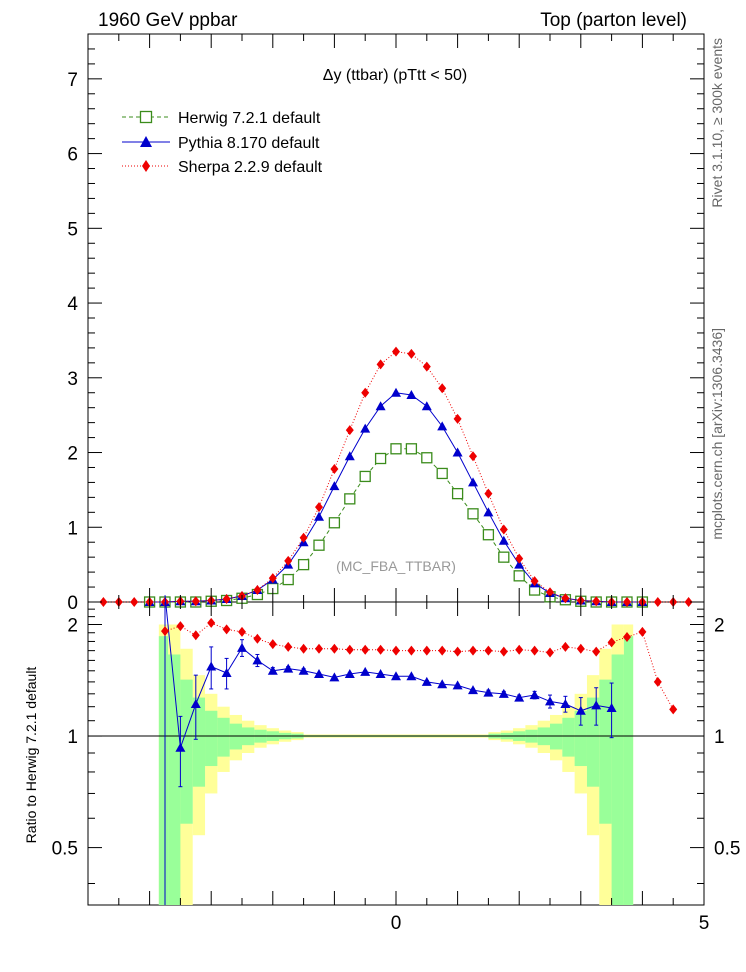  I want to click on legend-label-pythia: Pythia 8.170 default, so click(249, 143).